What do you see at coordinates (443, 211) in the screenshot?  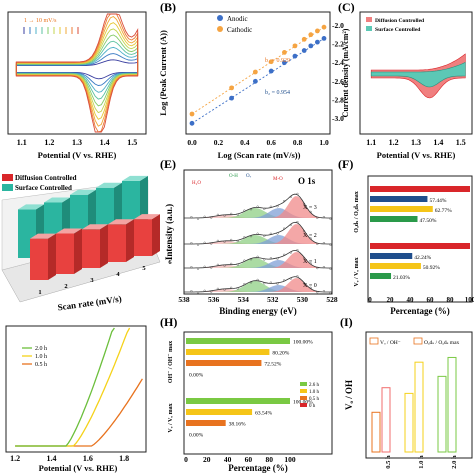 I see `panel-f-label-top-1: 62.77%` at bounding box center [443, 211].